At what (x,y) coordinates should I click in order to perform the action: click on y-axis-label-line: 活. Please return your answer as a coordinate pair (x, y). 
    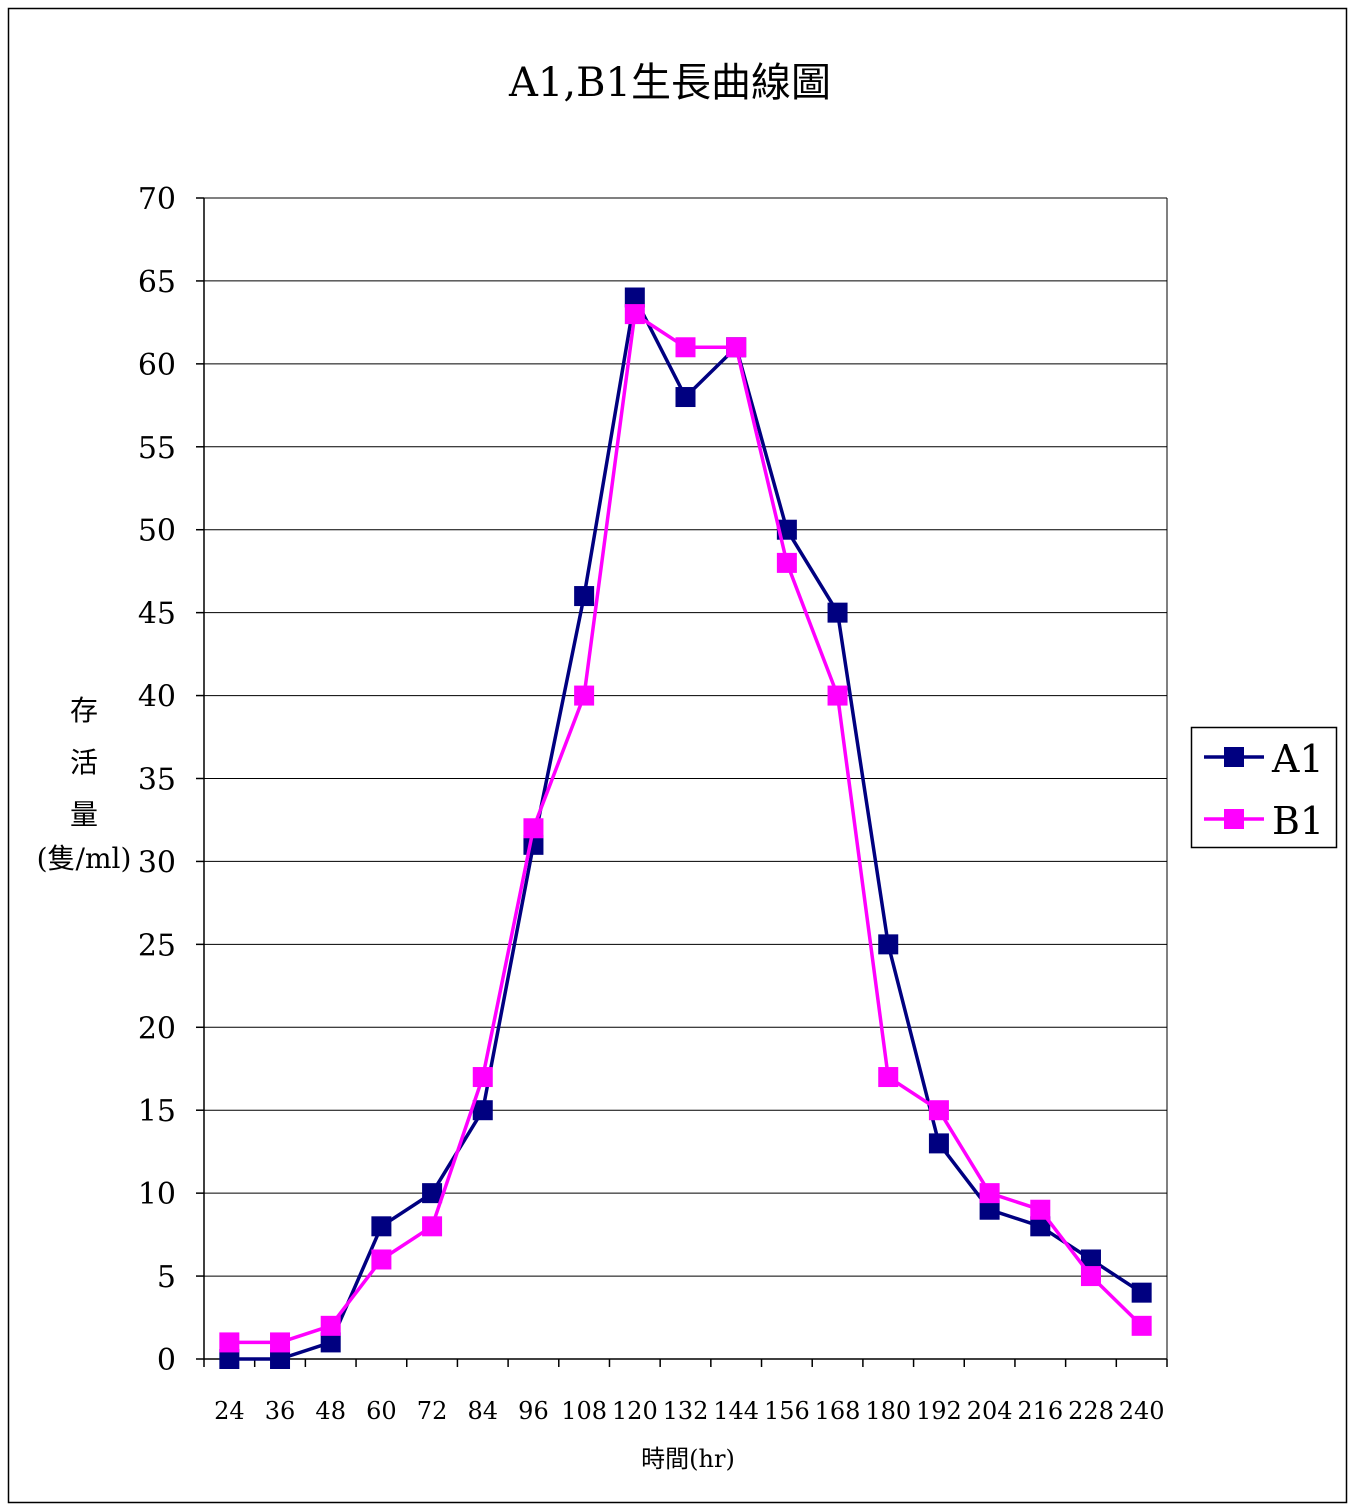
    Looking at the image, I should click on (84, 762).